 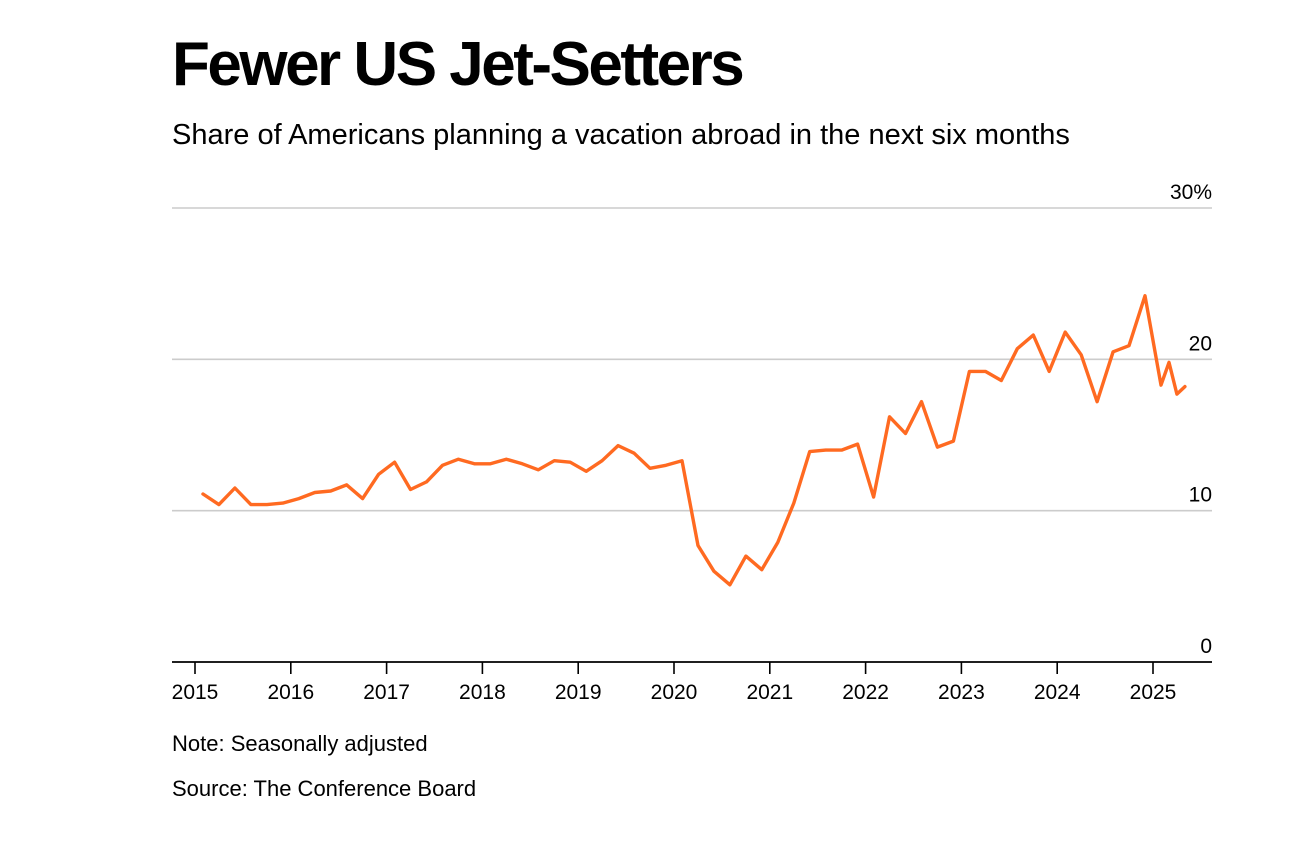 I want to click on x-tick-label: 2016, so click(x=290, y=692).